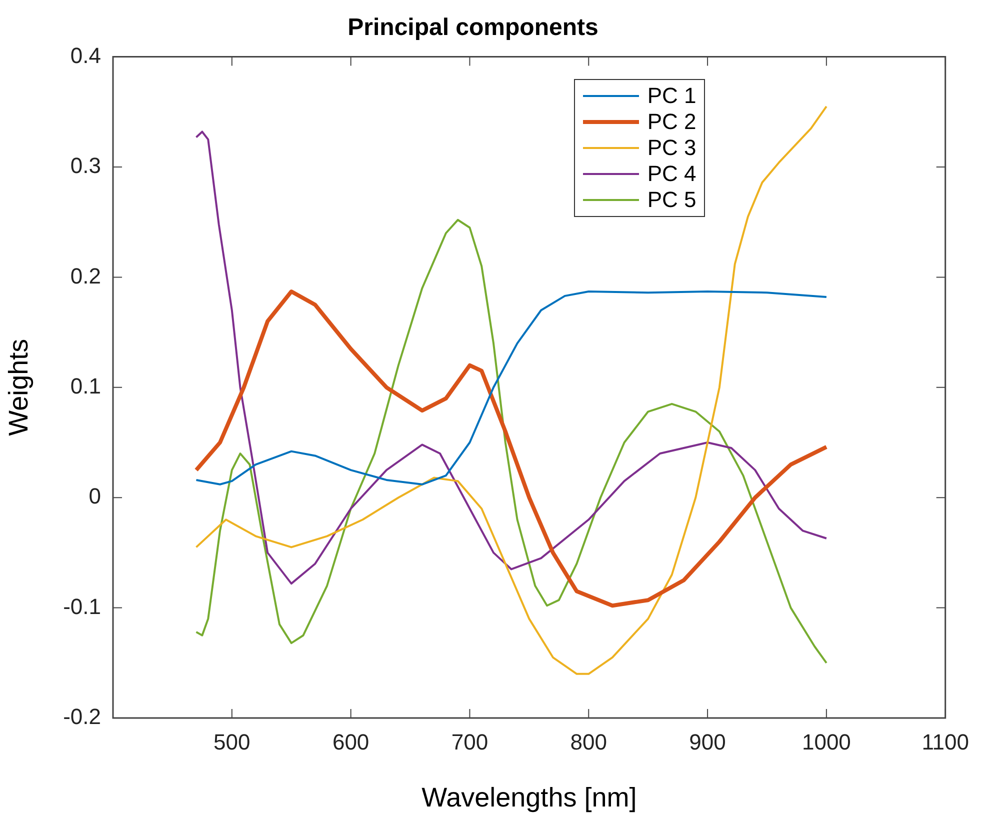 This screenshot has height=819, width=981. Describe the element at coordinates (82, 606) in the screenshot. I see `y-tick-label: -0.1` at that location.